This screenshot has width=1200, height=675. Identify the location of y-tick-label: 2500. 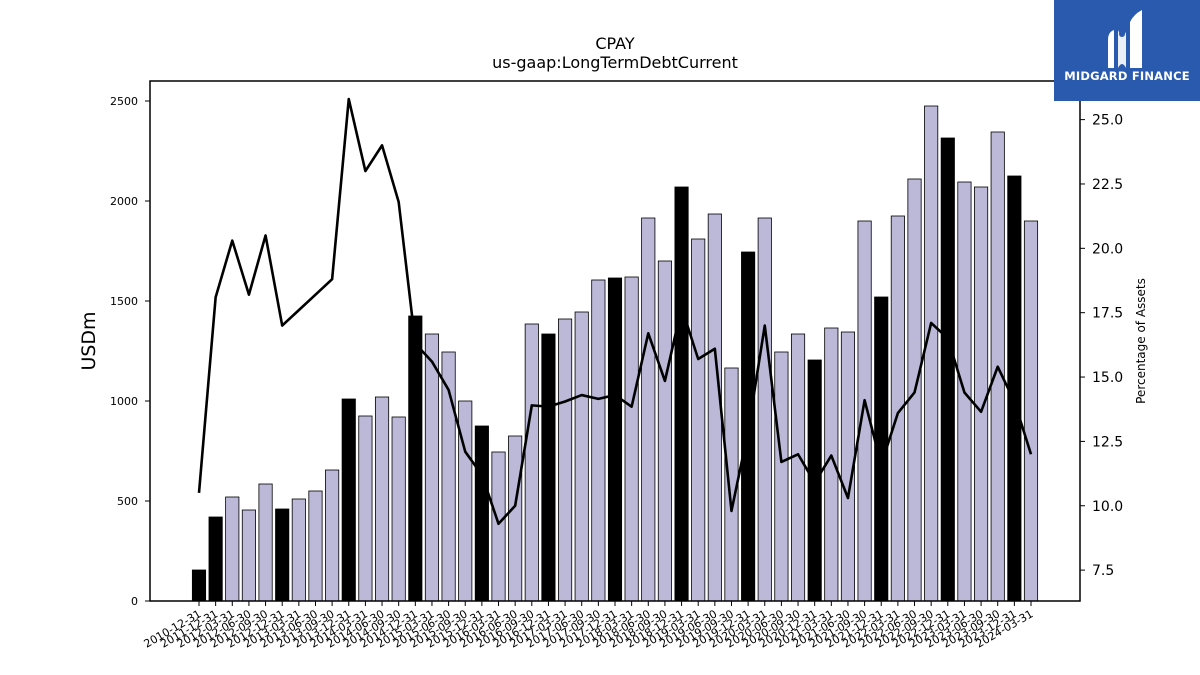
(124, 101).